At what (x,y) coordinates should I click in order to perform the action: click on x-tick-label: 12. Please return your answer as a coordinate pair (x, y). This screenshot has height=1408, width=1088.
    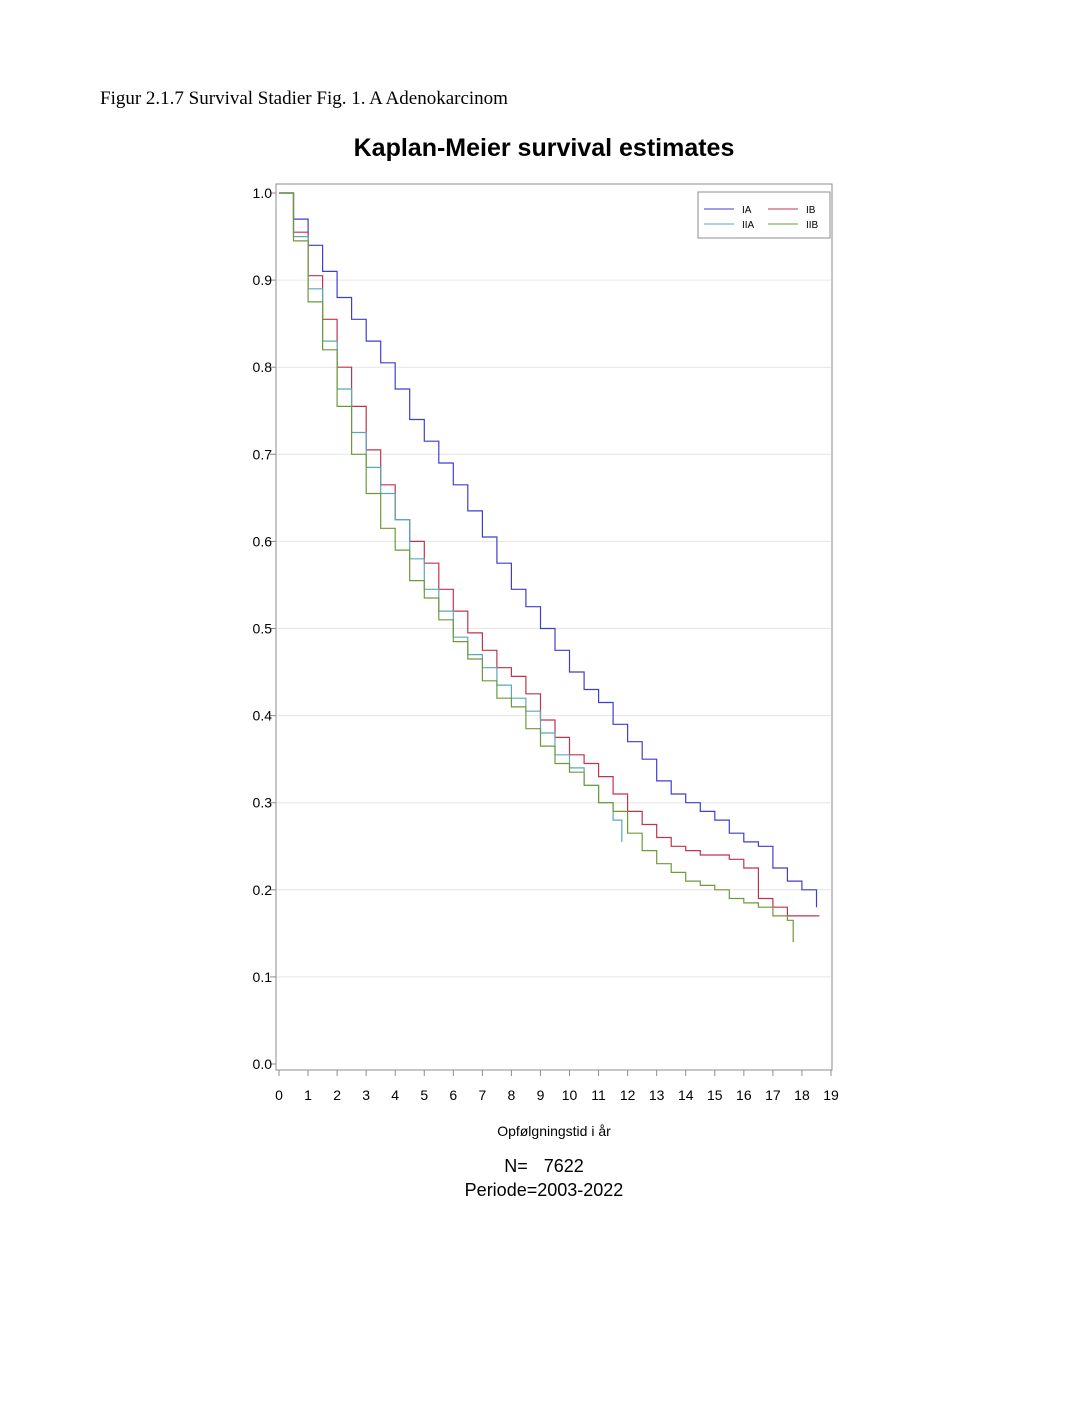
    Looking at the image, I should click on (628, 1095).